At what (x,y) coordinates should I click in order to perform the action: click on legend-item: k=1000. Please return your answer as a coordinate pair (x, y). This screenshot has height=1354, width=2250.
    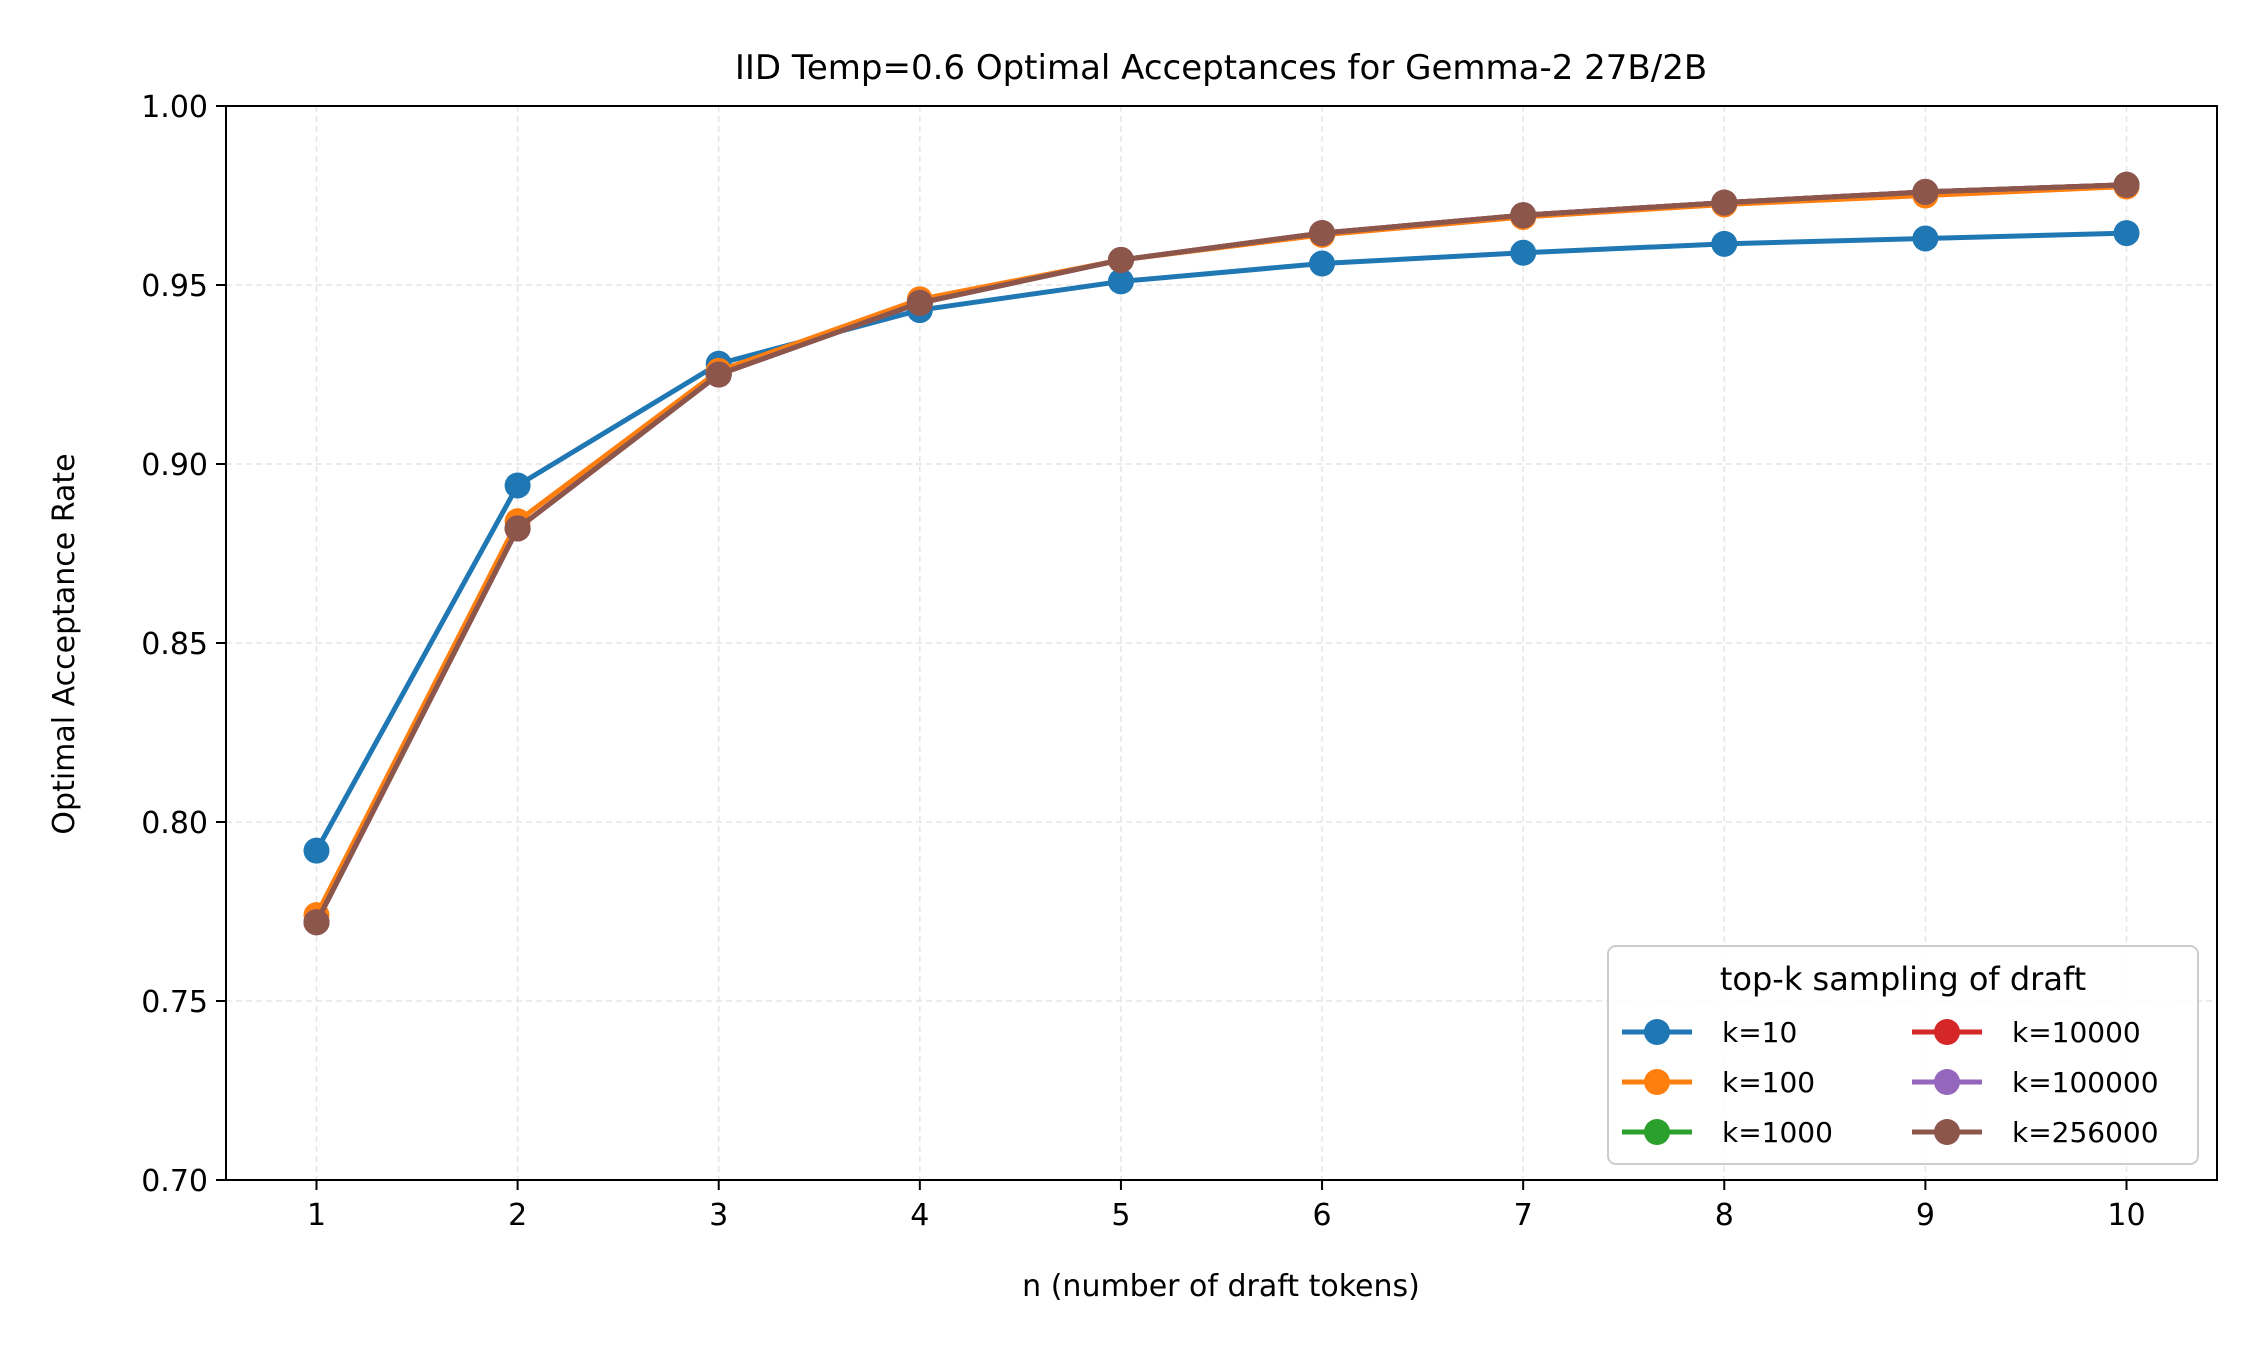
    Looking at the image, I should click on (1727, 1132).